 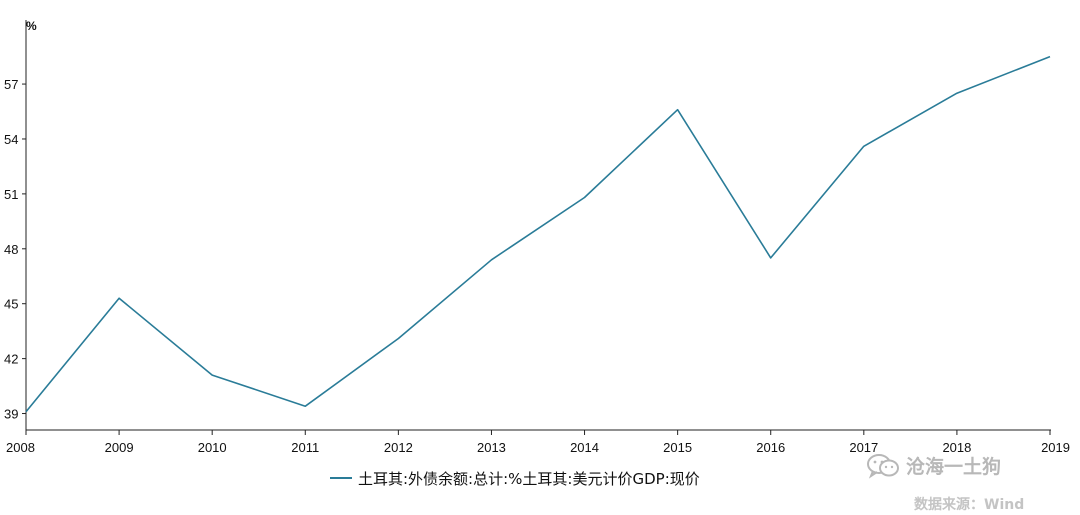 What do you see at coordinates (770, 447) in the screenshot?
I see `x-tick-label: 2016` at bounding box center [770, 447].